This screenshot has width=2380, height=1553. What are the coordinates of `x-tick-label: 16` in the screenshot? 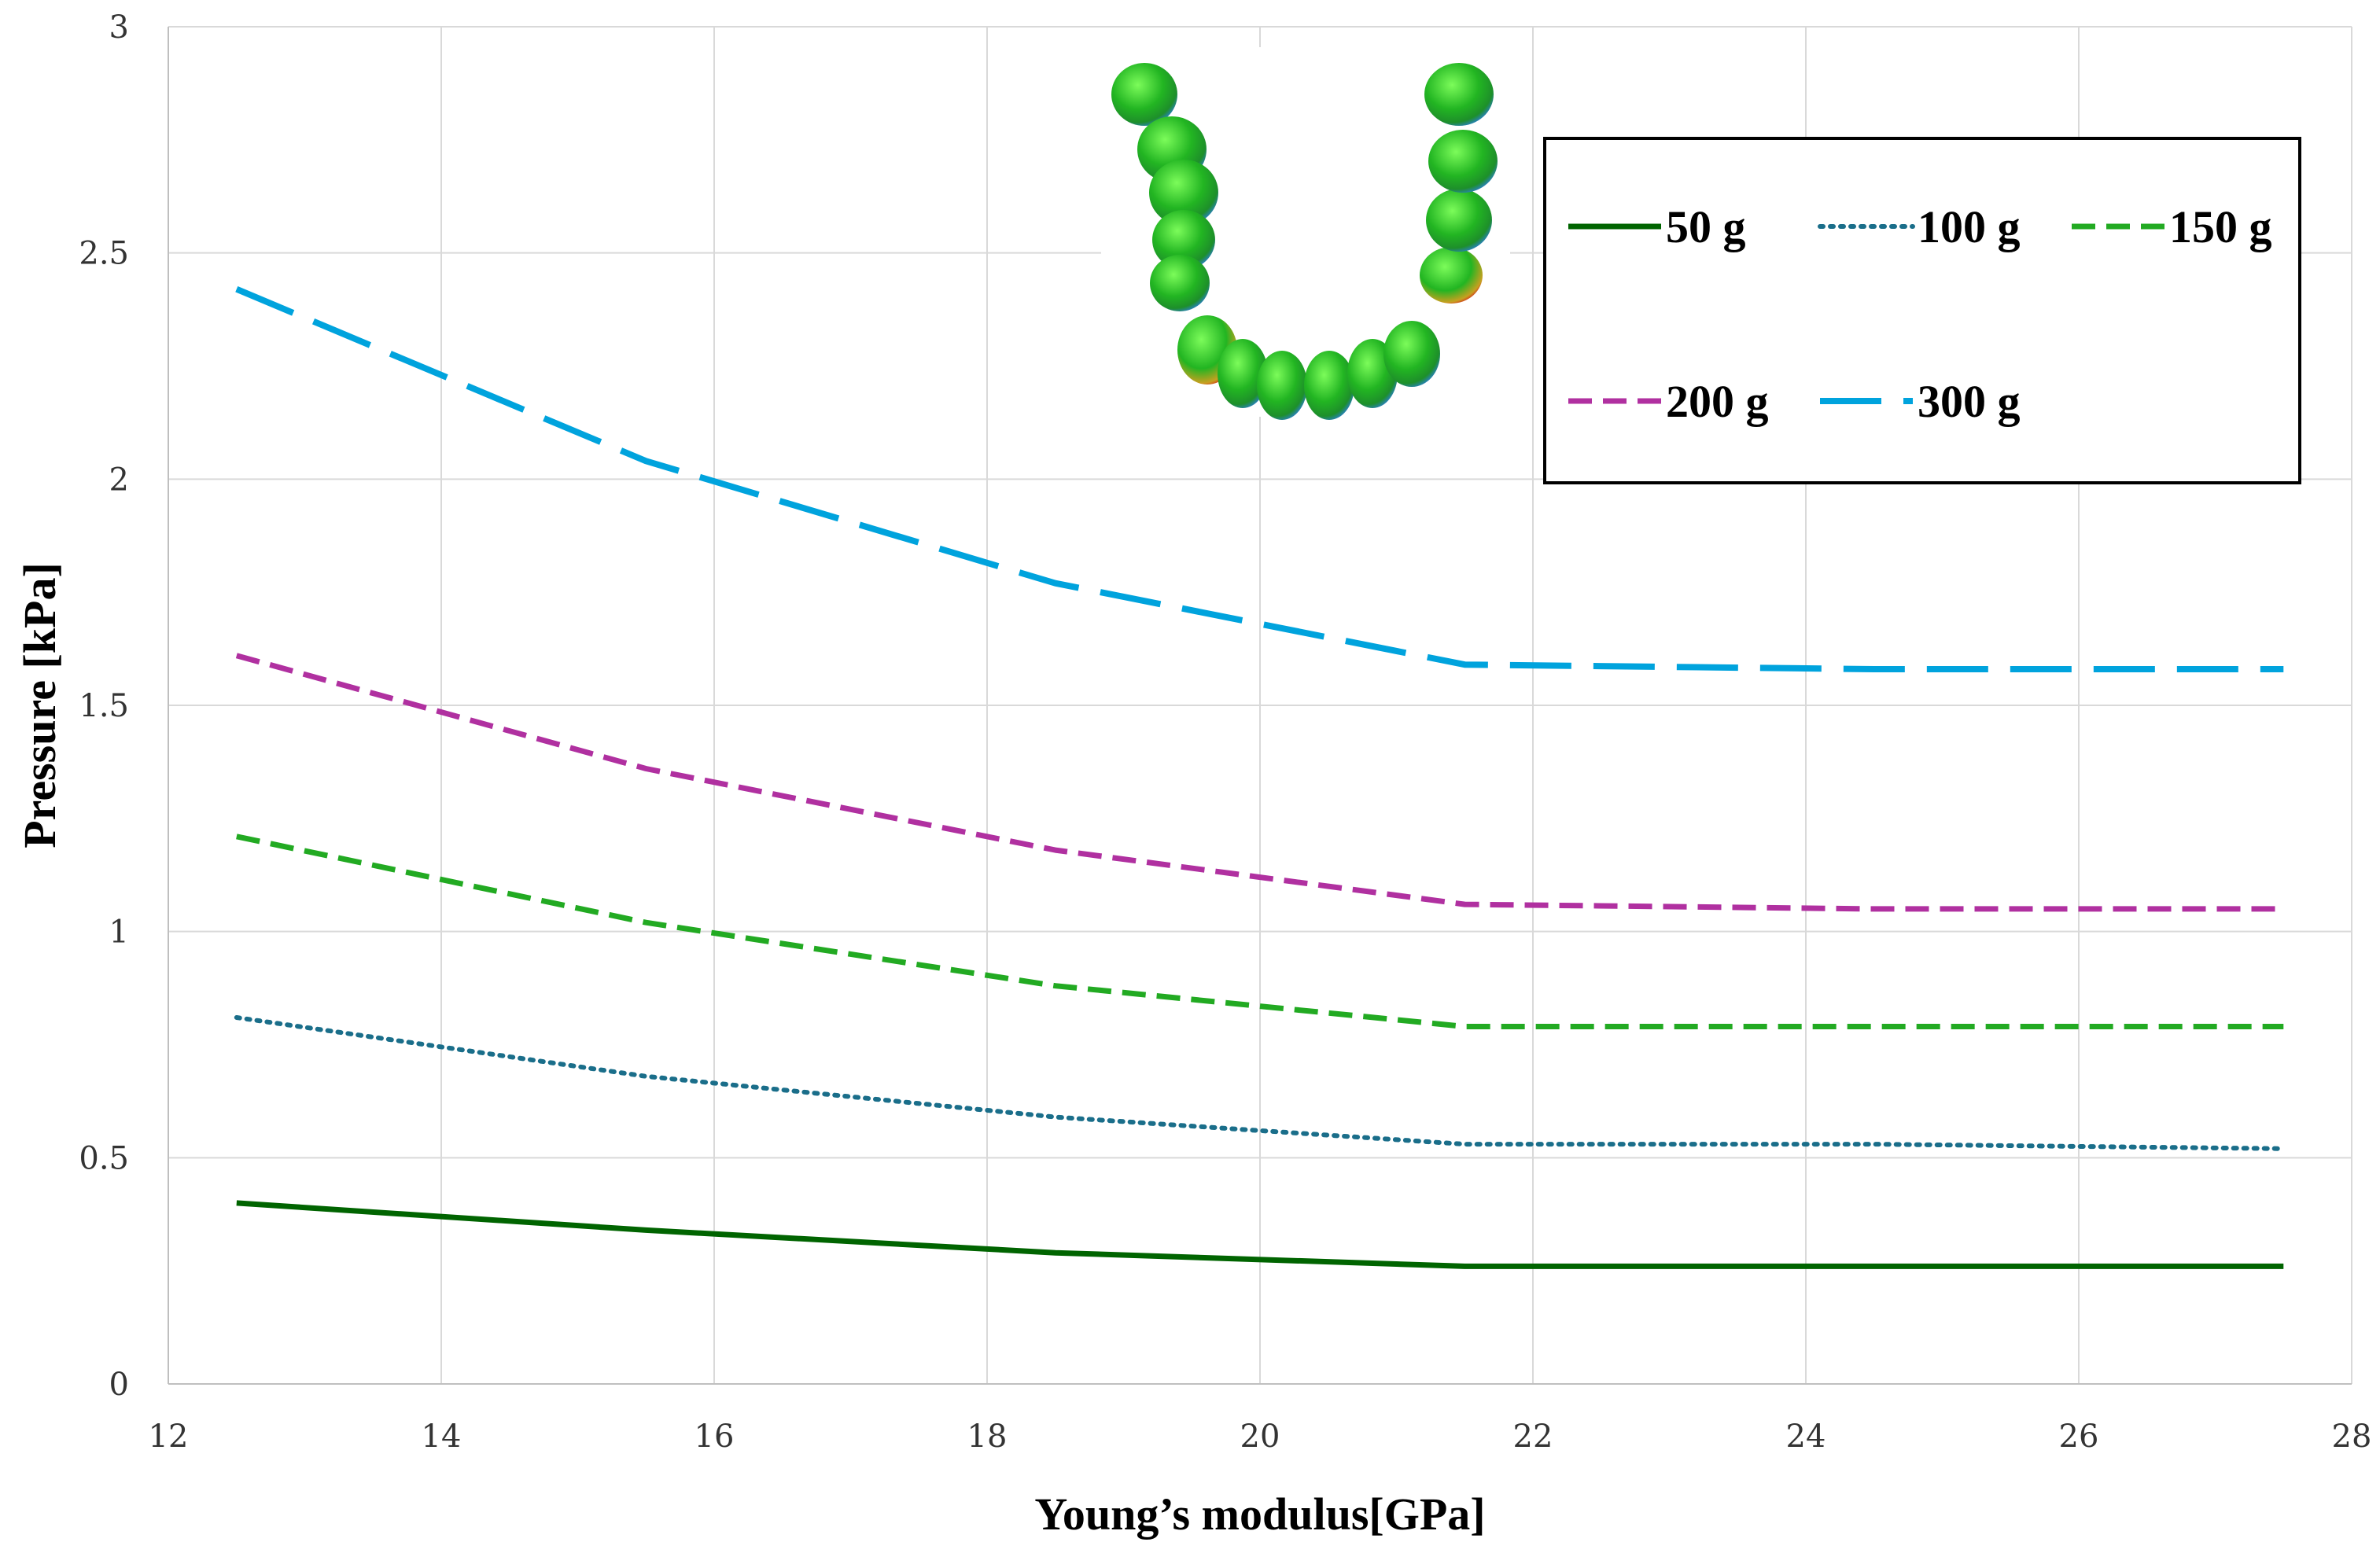 It's located at (714, 1437).